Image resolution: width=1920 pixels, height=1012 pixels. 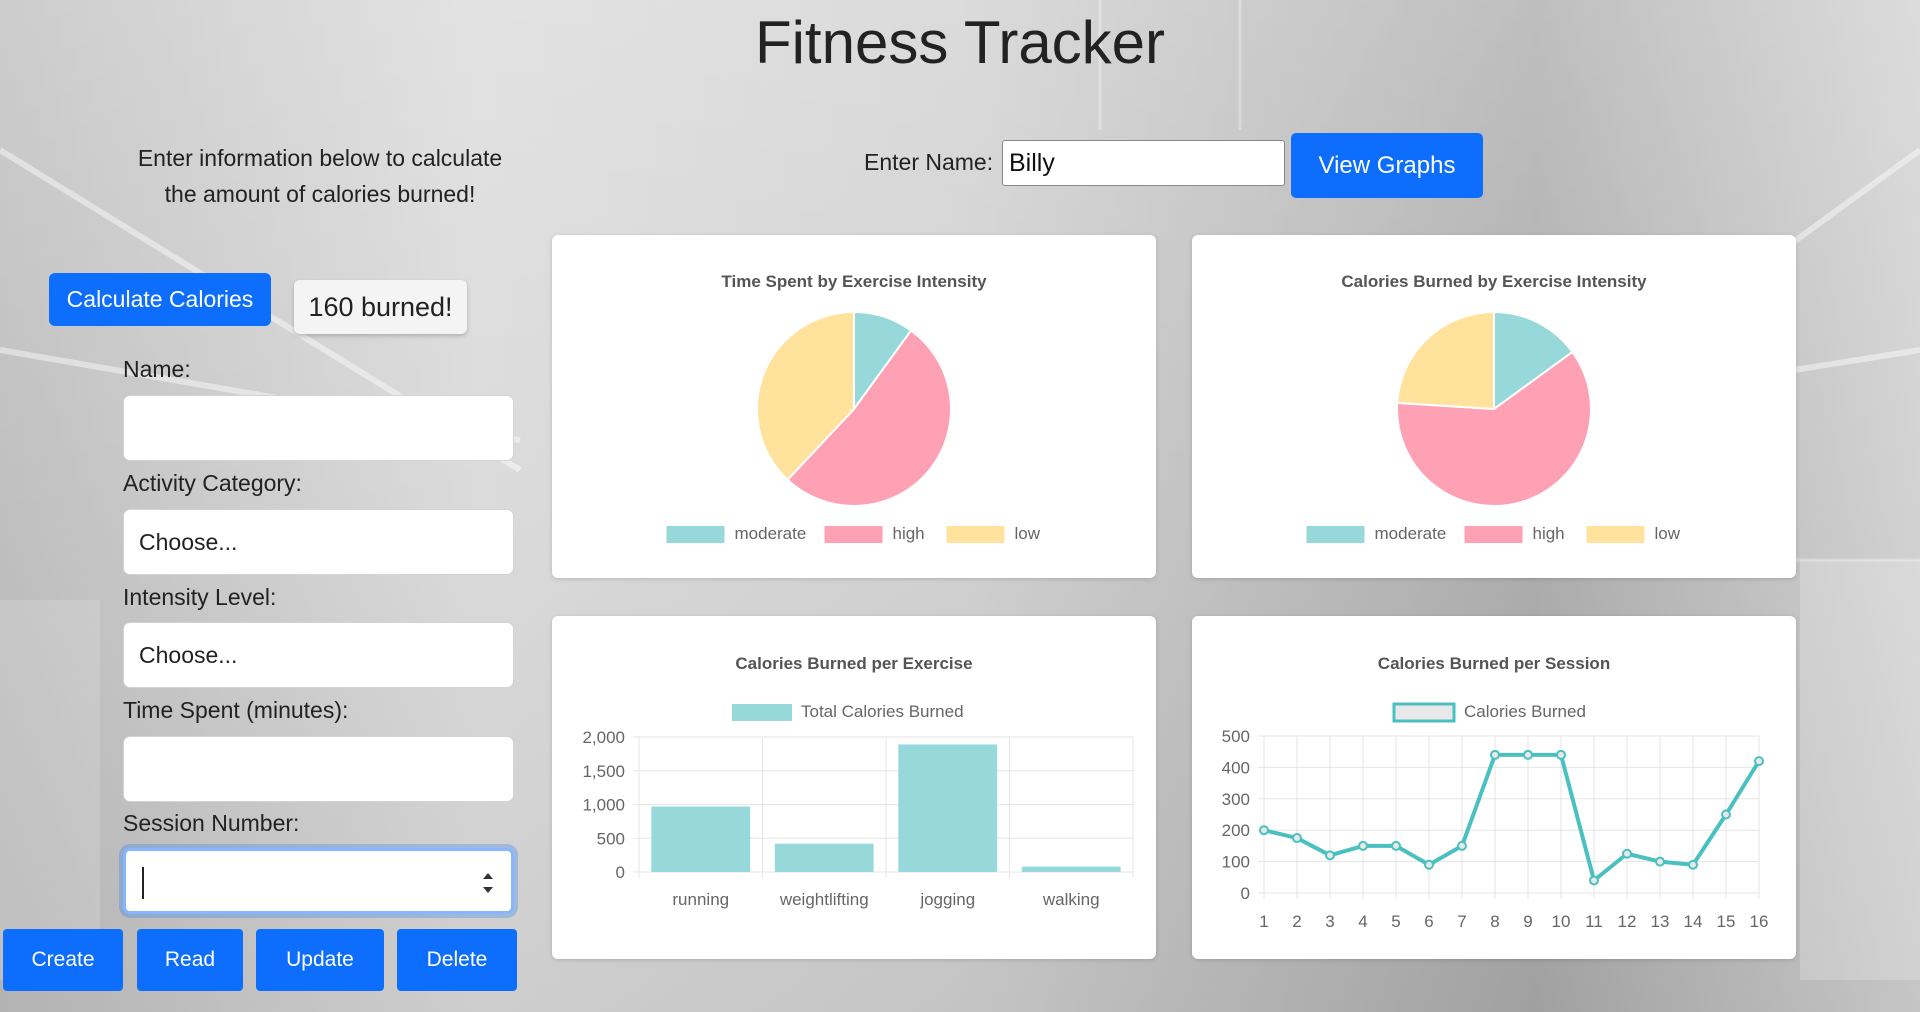 What do you see at coordinates (1395, 921) in the screenshot?
I see `x-tick-label: 5` at bounding box center [1395, 921].